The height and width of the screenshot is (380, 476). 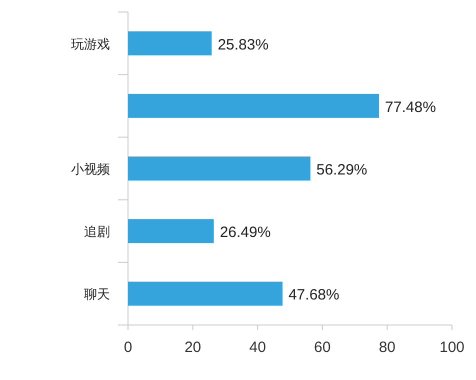 What do you see at coordinates (193, 347) in the screenshot?
I see `x-tick-label: 20` at bounding box center [193, 347].